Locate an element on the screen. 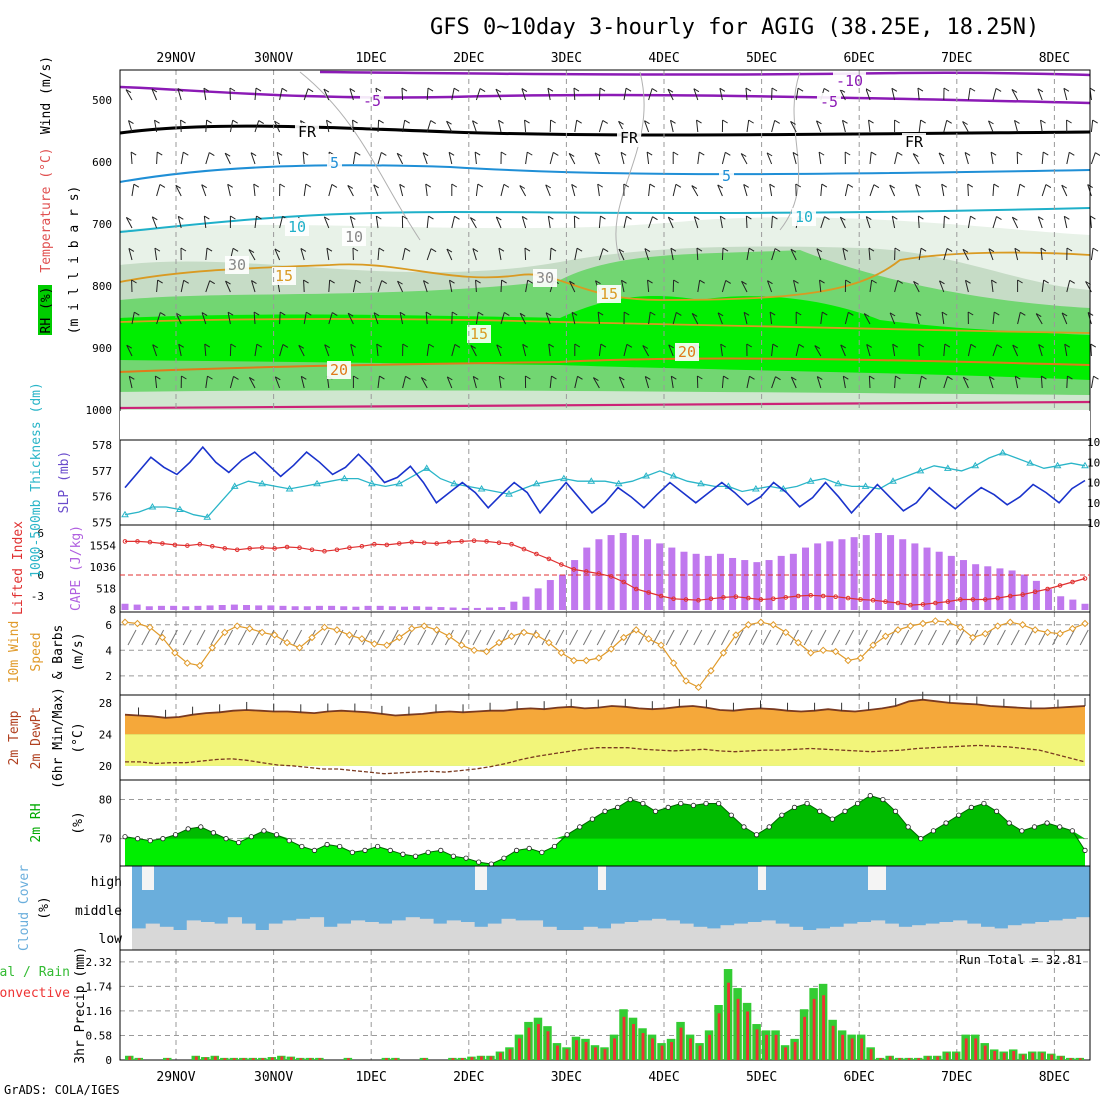 This screenshot has width=1100, height=1100. lifted-index-axis-title: Lifted Index is located at coordinates (18, 568).